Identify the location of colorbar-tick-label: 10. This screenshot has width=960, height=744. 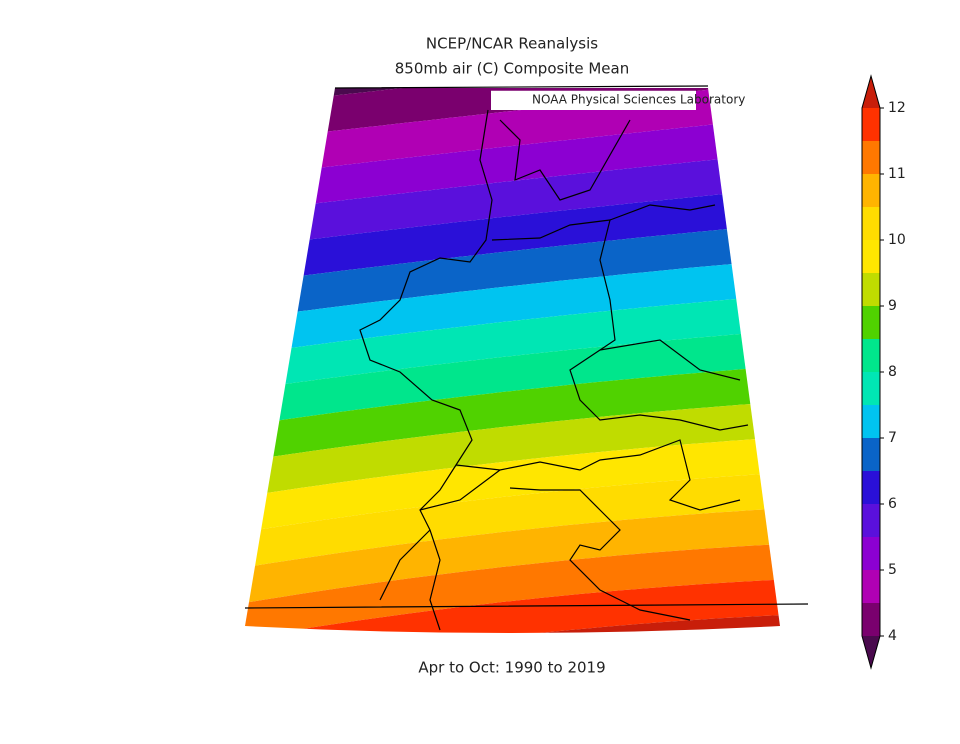
(897, 240).